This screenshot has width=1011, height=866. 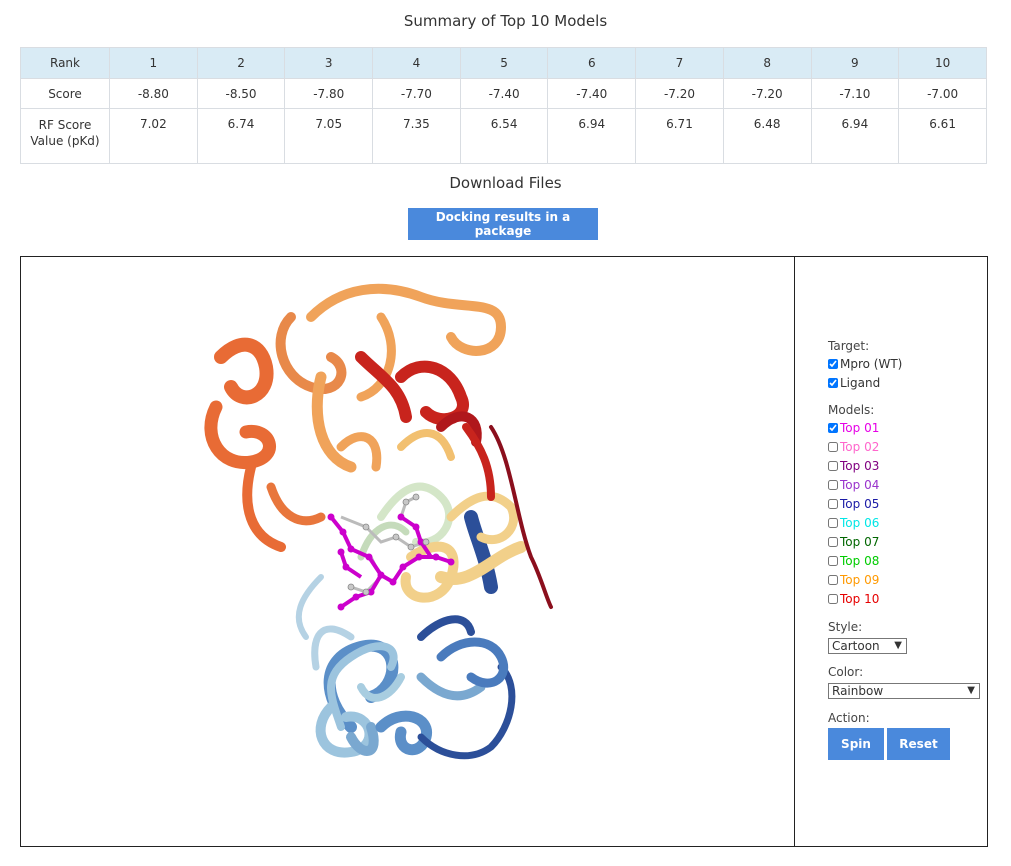 I want to click on model-toggle-7: Top 07, so click(x=853, y=542).